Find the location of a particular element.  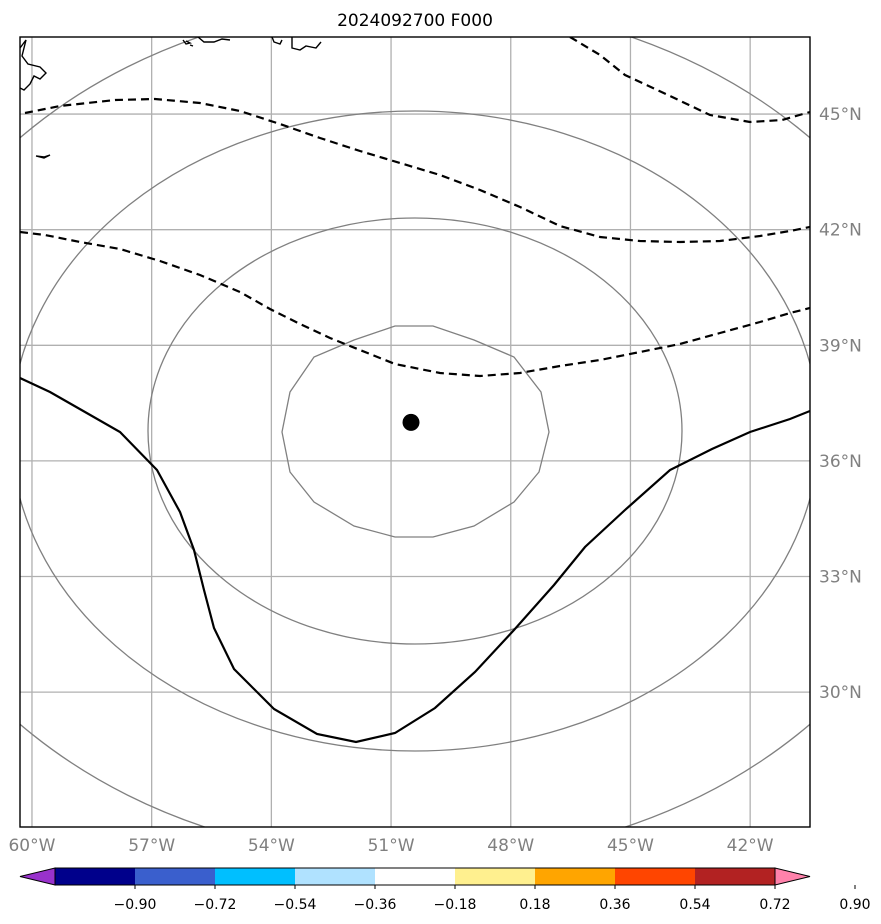

longitude-tick-label: 45°W is located at coordinates (630, 846).